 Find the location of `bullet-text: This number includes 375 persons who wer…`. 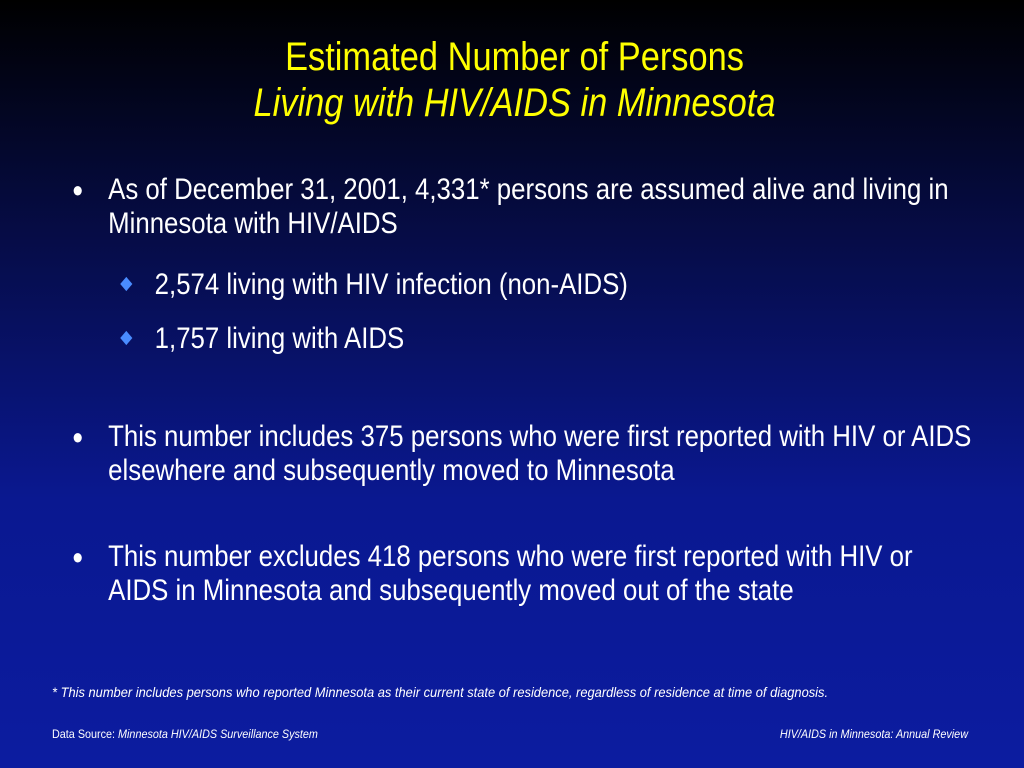

bullet-text: This number includes 375 persons who wer… is located at coordinates (540, 453).